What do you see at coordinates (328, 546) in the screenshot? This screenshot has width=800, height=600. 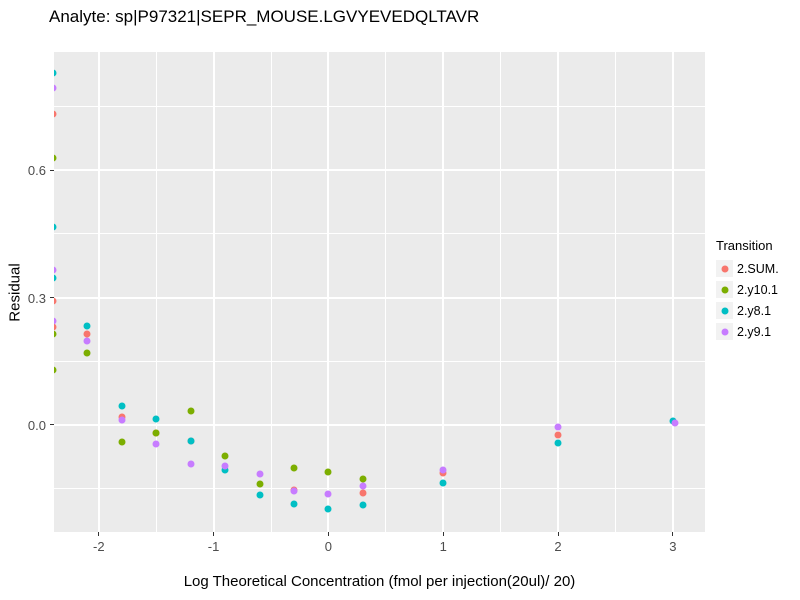 I see `x-tick-label: 0` at bounding box center [328, 546].